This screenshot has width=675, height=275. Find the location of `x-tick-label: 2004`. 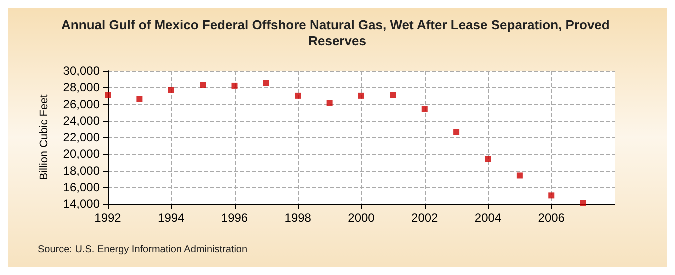

x-tick-label: 2004 is located at coordinates (488, 218).